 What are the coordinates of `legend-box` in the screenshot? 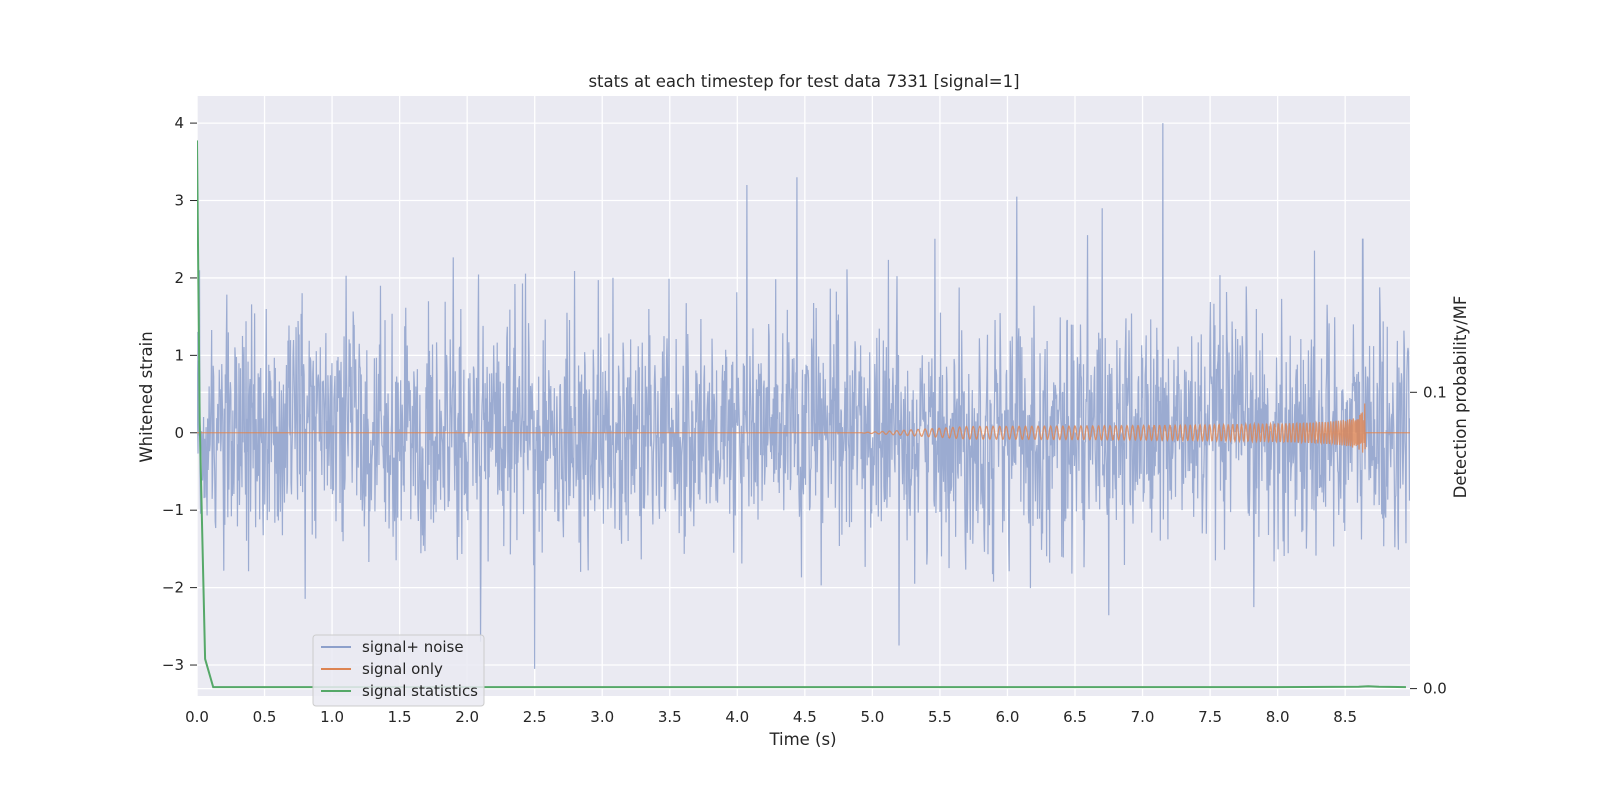 It's located at (398, 670).